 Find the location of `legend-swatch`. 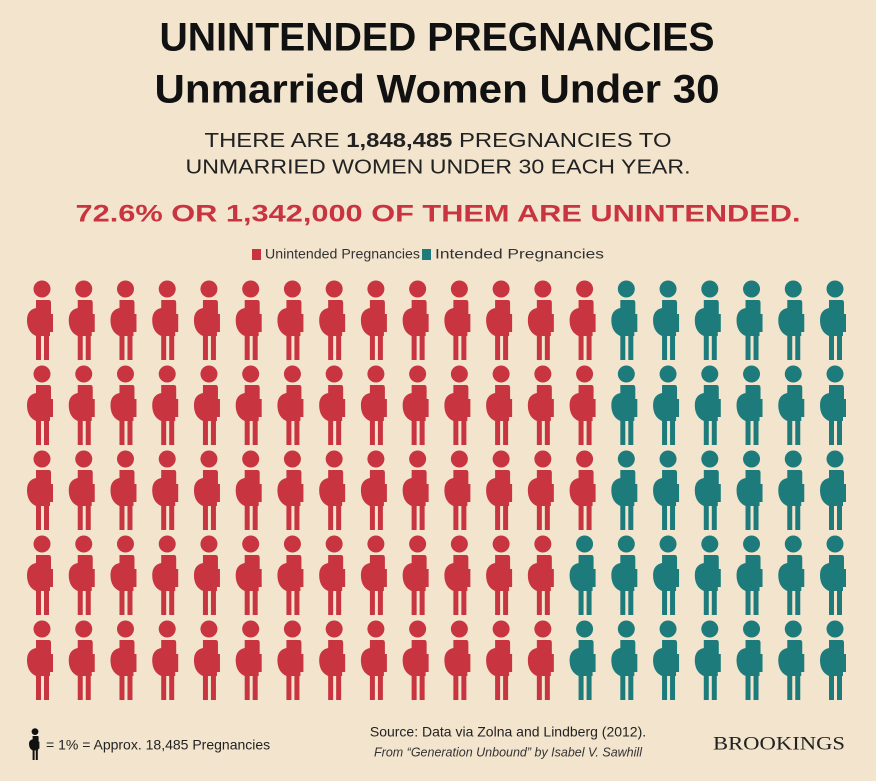

legend-swatch is located at coordinates (256, 254).